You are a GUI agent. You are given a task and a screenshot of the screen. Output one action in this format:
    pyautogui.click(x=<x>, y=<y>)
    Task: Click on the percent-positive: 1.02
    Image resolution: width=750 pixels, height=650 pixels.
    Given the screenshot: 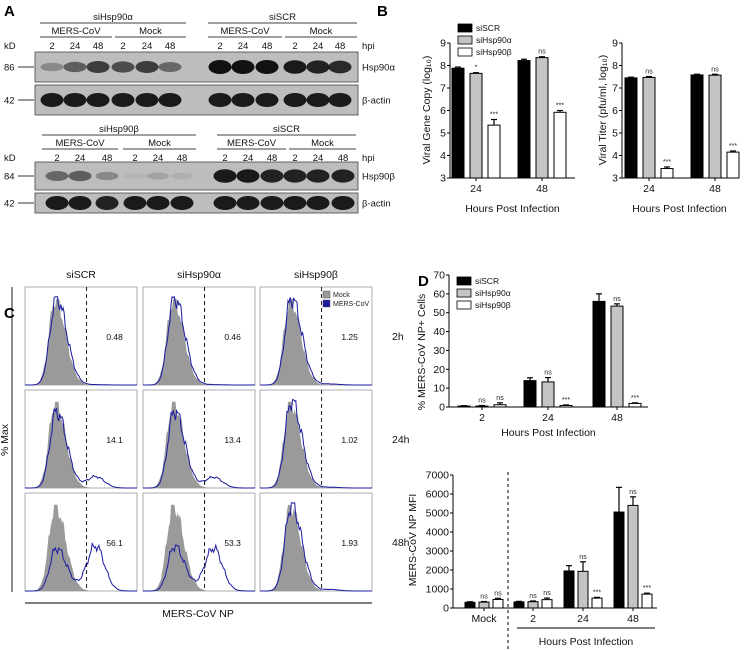 What is the action you would take?
    pyautogui.click(x=349, y=440)
    